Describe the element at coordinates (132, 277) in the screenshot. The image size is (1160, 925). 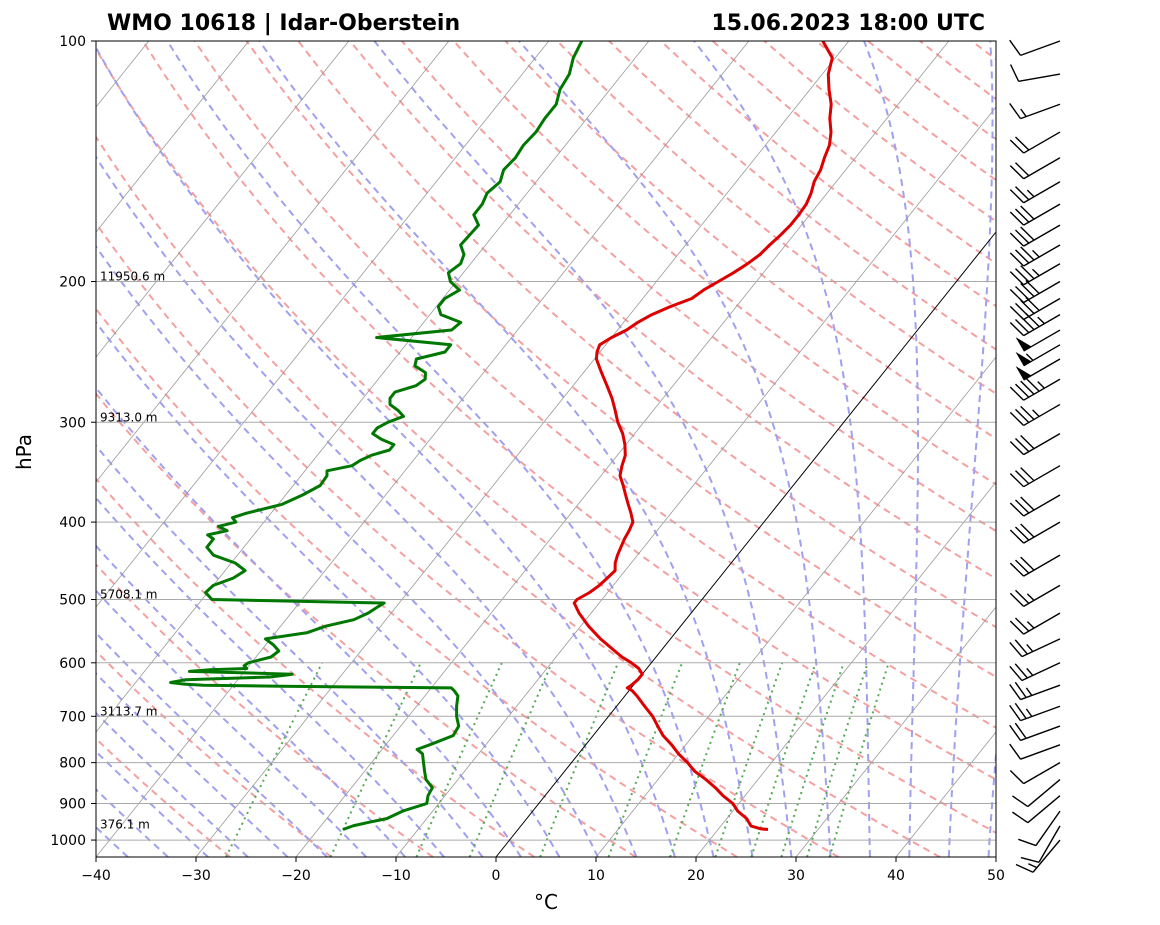
I see `height-label: 11950.6 m` at that location.